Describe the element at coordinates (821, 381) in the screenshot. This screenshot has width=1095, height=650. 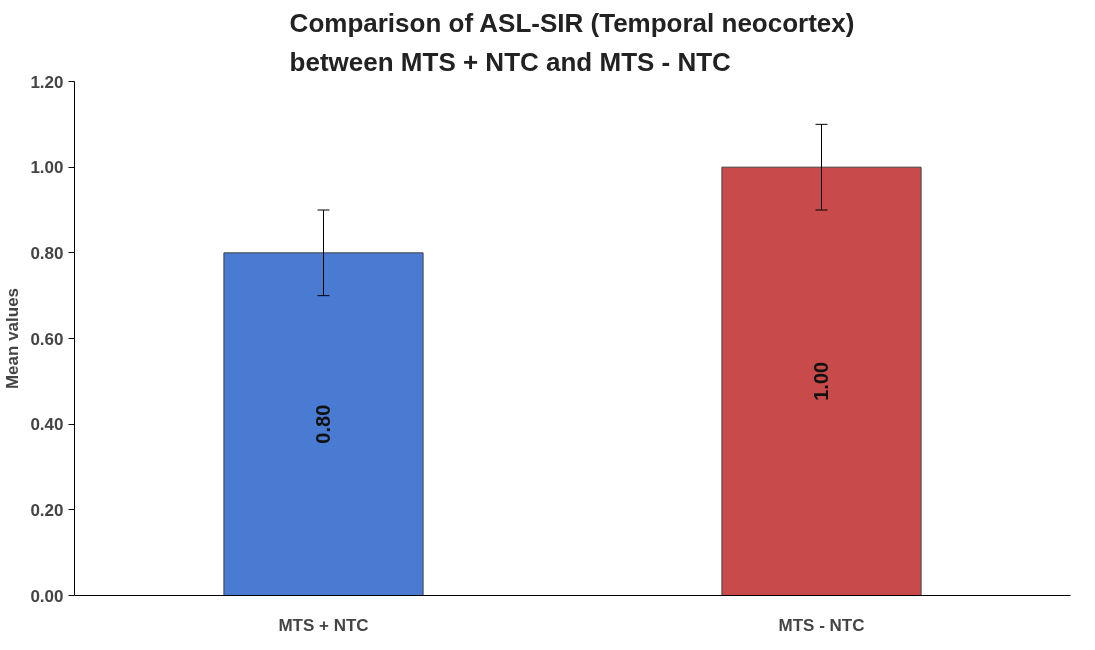
I see `data-label: 1.00` at that location.